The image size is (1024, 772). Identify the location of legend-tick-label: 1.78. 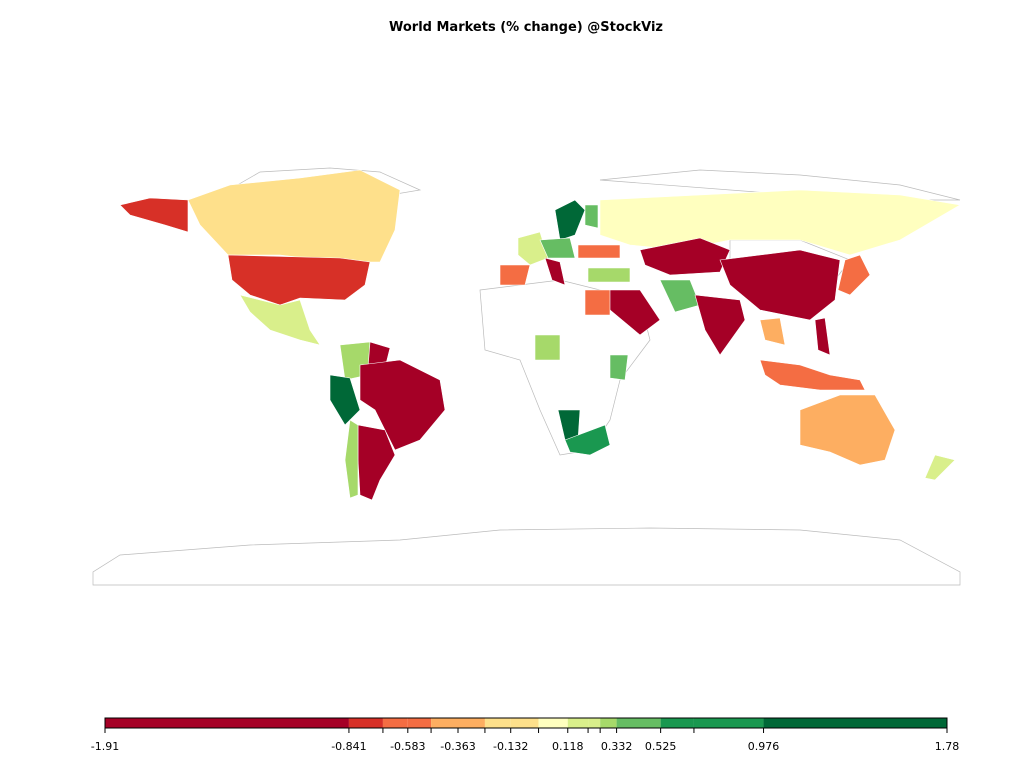
(947, 746).